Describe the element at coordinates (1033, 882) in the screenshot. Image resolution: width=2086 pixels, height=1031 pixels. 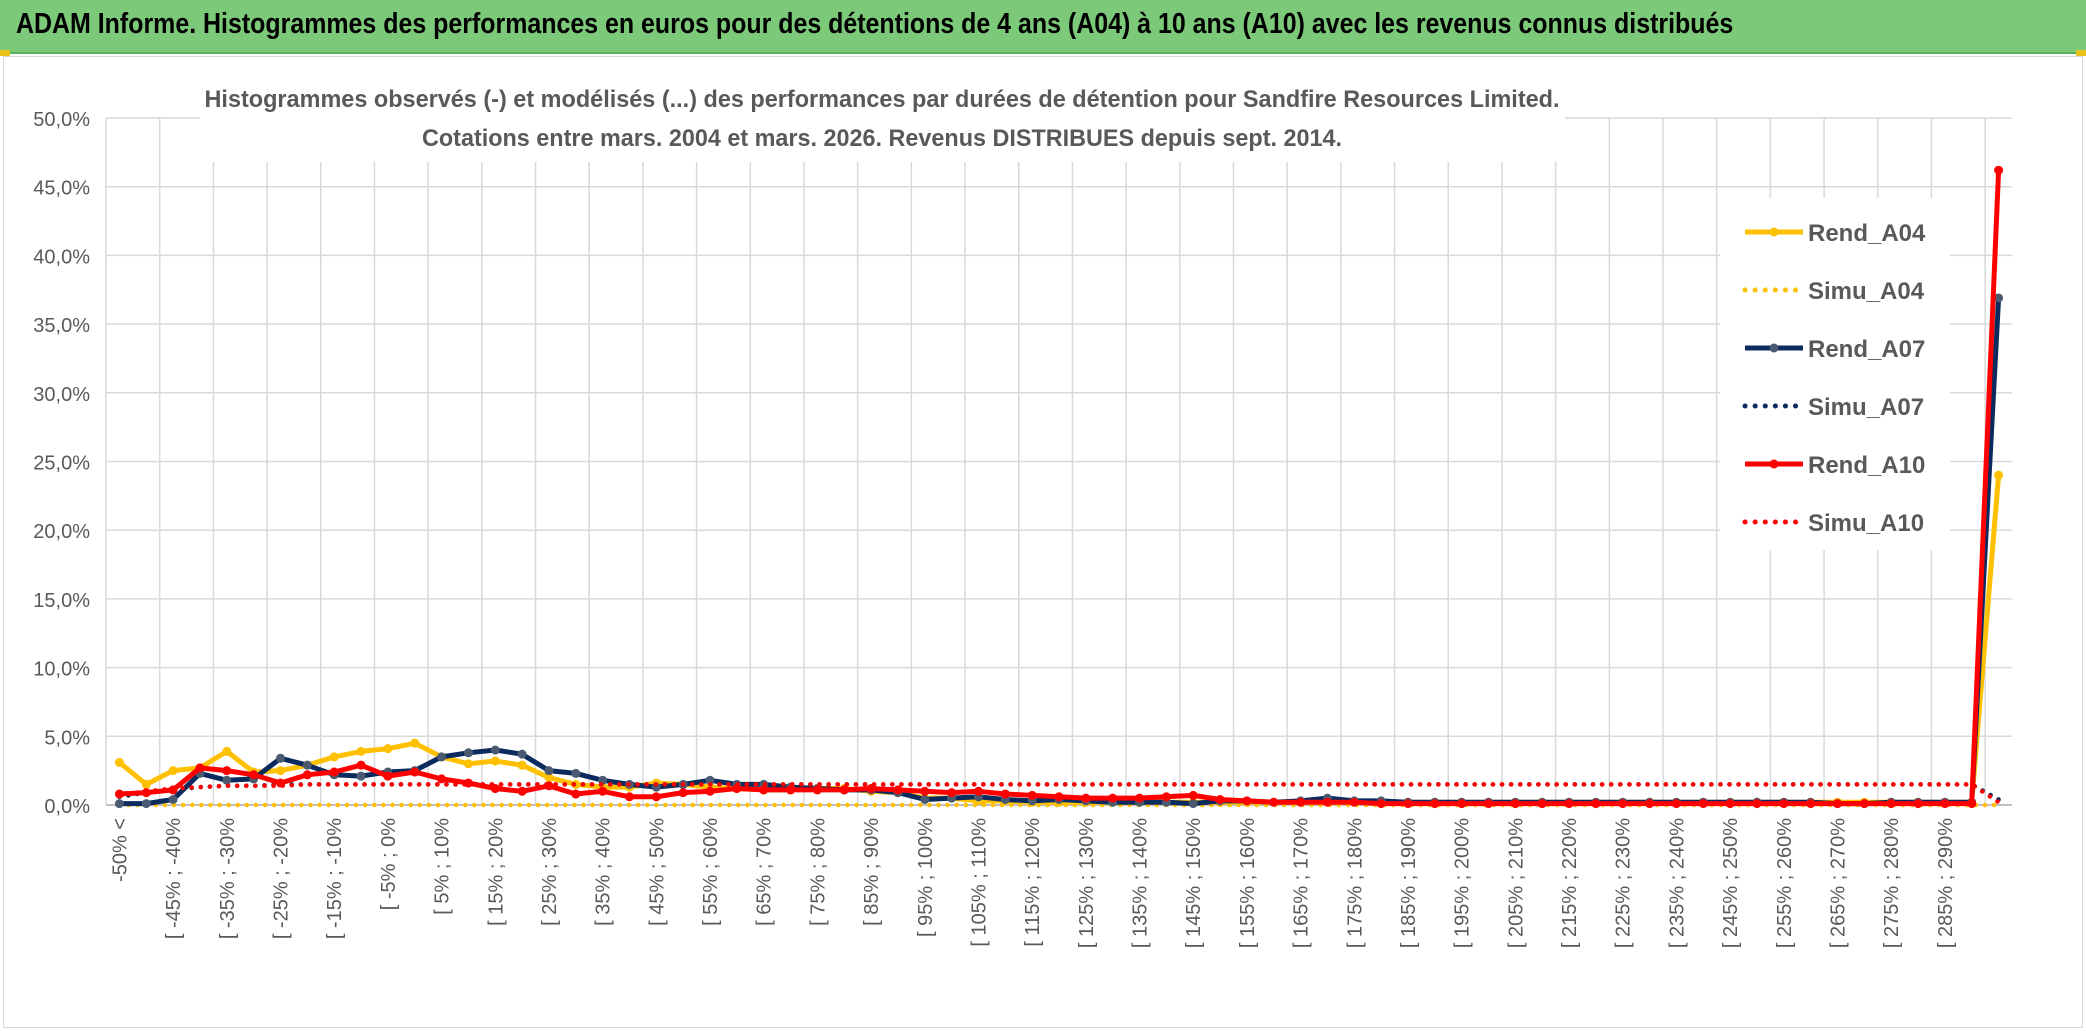
I see `x-tick-label: [ 115% ; 120%` at that location.